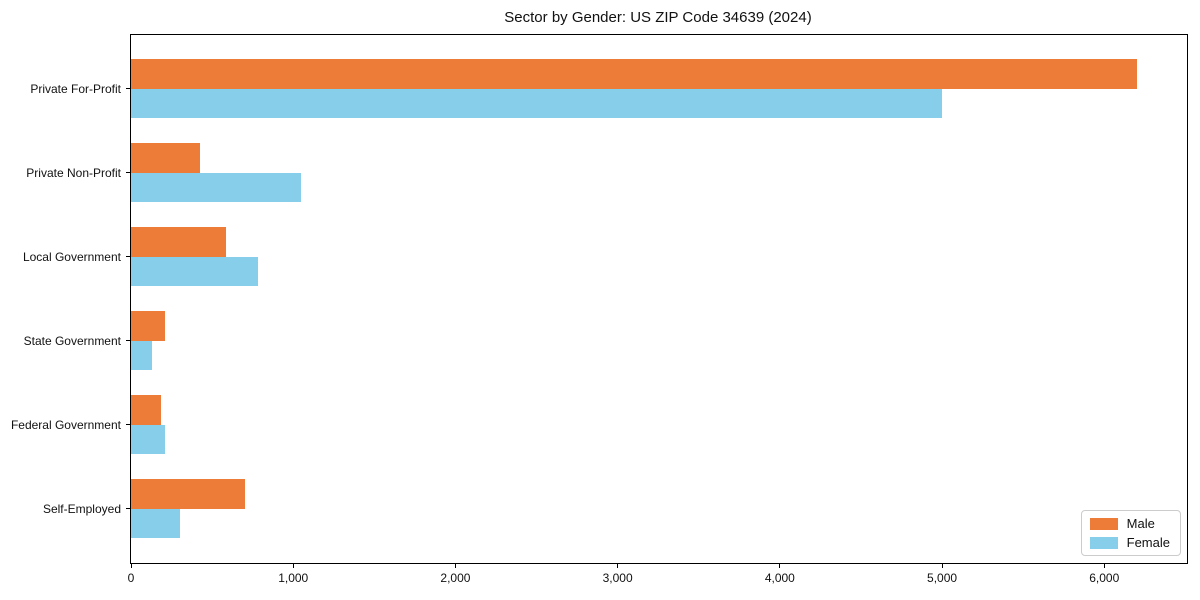  What do you see at coordinates (142, 355) in the screenshot?
I see `bar-female-state-government` at bounding box center [142, 355].